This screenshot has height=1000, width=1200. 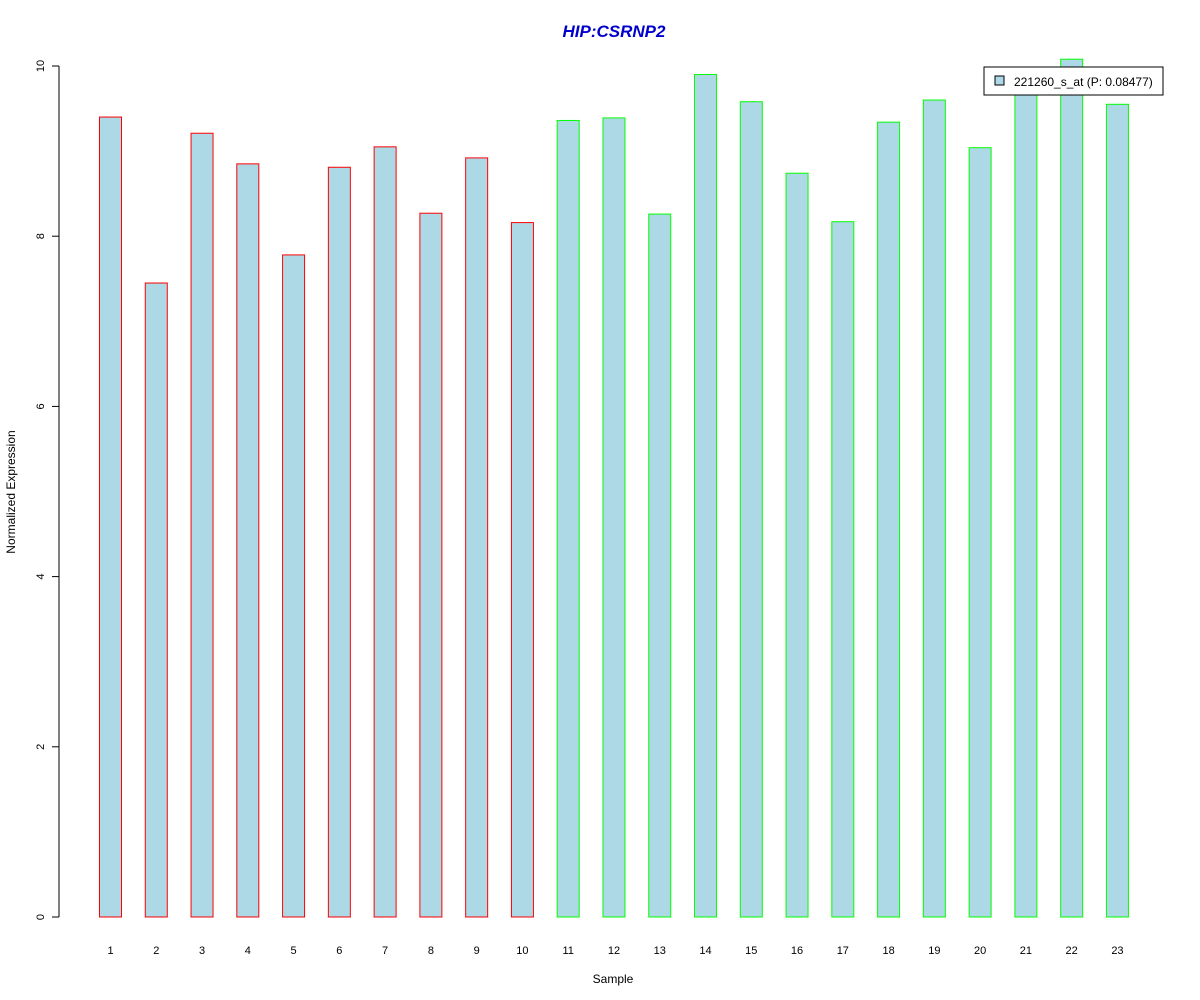 What do you see at coordinates (202, 951) in the screenshot?
I see `x-tick-label: 3` at bounding box center [202, 951].